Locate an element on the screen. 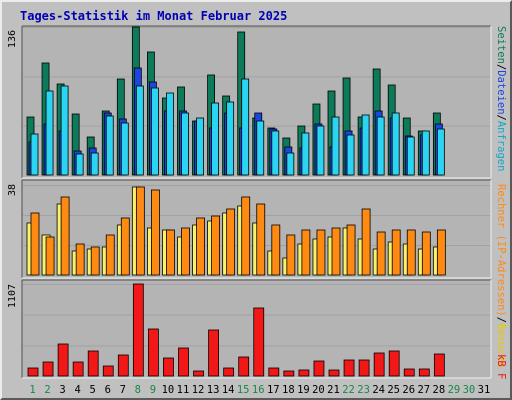 The width and height of the screenshot is (512, 400). y-max-label-visitors: 38 is located at coordinates (12, 190).